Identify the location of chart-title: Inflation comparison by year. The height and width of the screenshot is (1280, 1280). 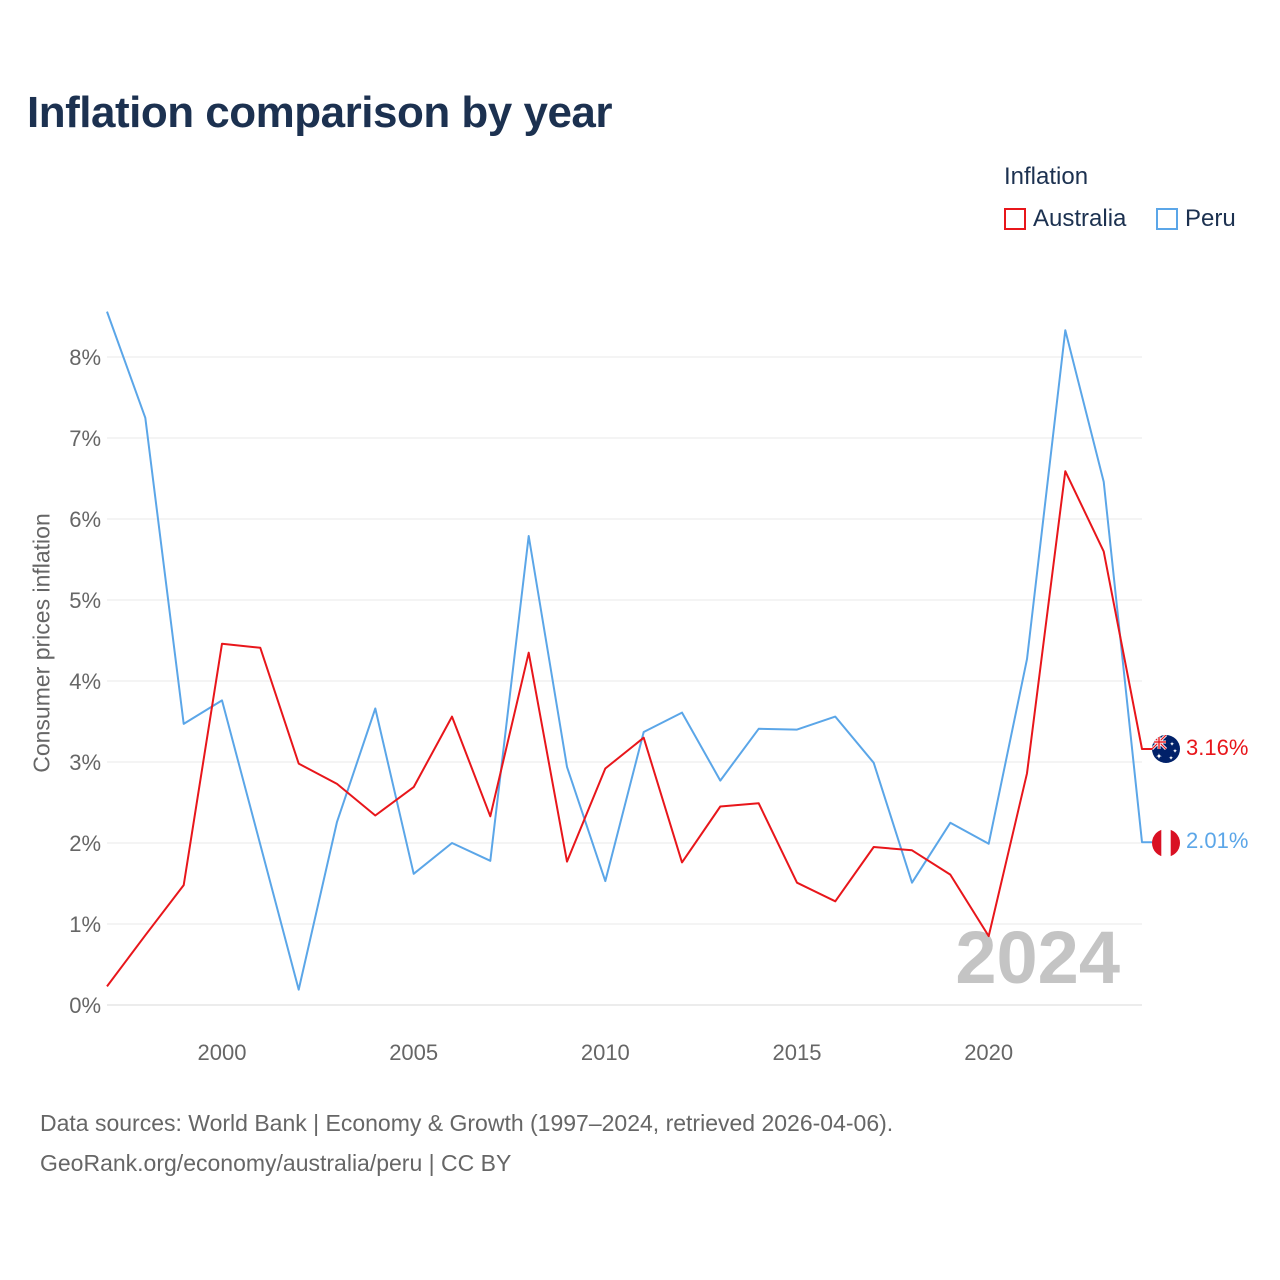
(320, 112).